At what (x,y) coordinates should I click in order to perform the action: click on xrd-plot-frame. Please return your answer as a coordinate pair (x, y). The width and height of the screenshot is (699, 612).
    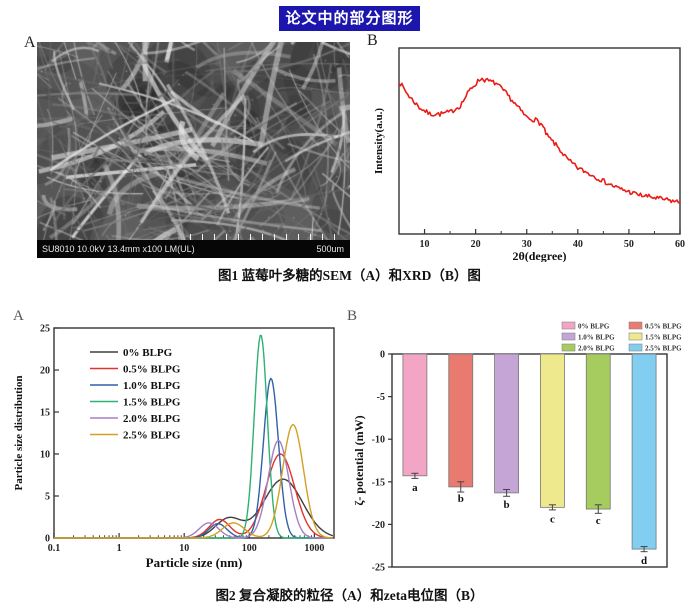
    Looking at the image, I should click on (539, 141).